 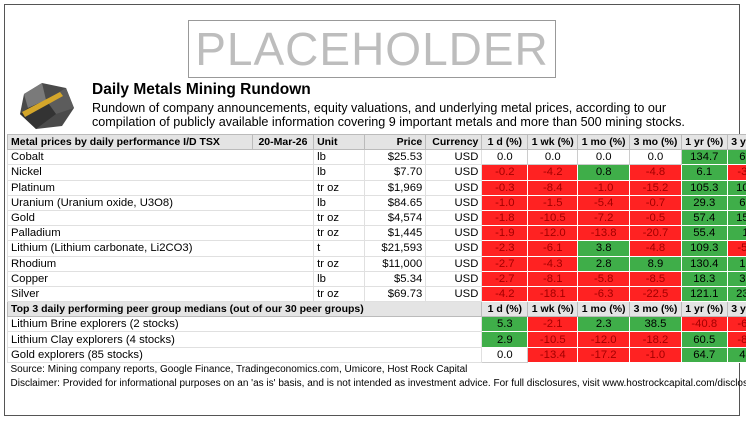 I want to click on performance: -8.1, so click(x=553, y=278).